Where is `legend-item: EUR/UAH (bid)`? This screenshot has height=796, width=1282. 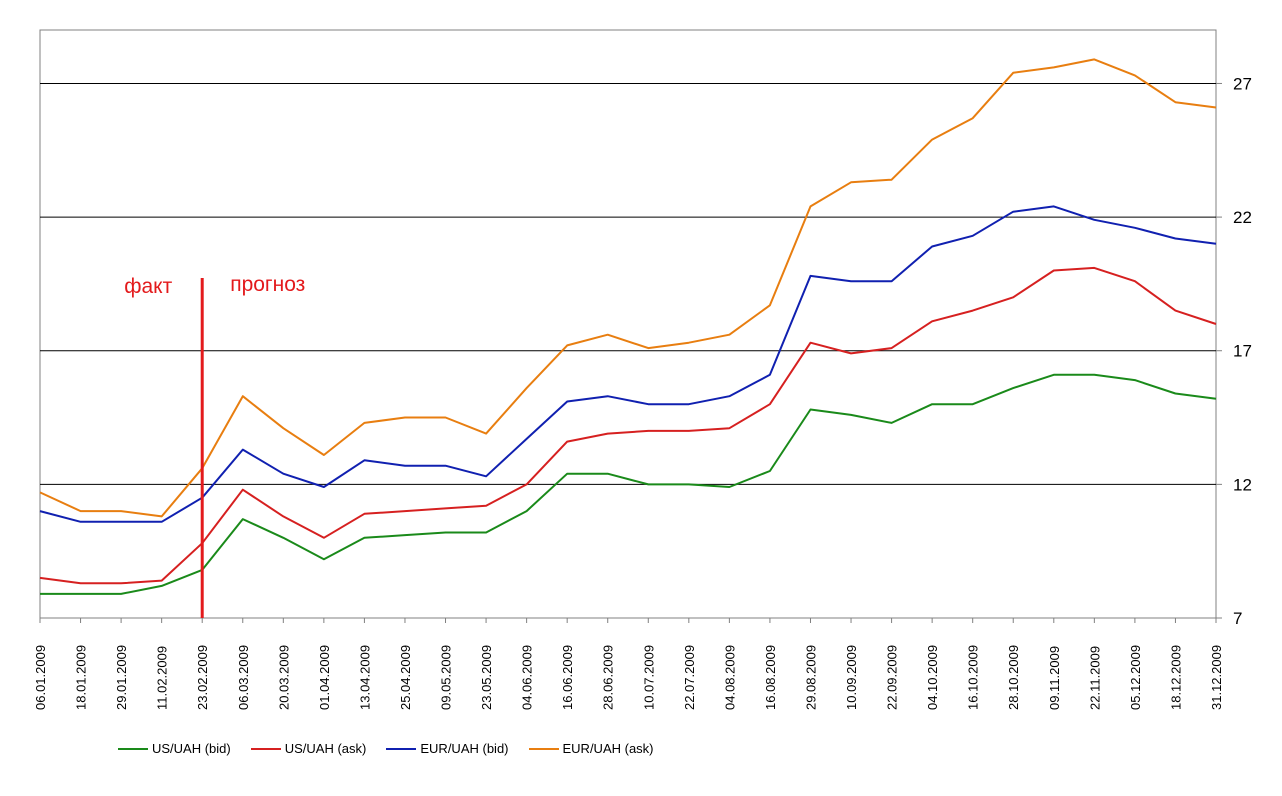 legend-item: EUR/UAH (bid) is located at coordinates (447, 748).